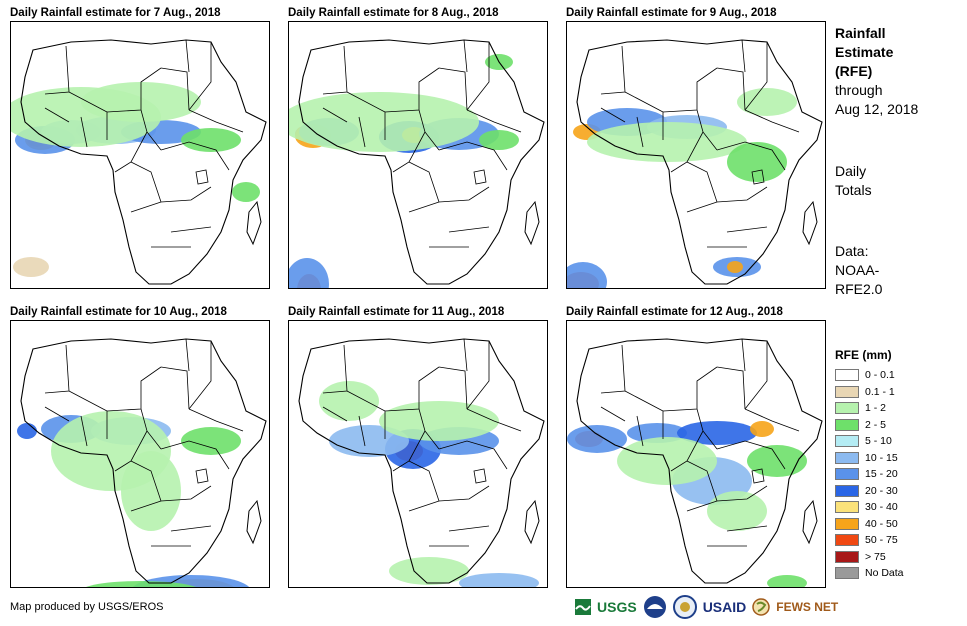 The width and height of the screenshot is (967, 626). I want to click on panel-aug-7: Daily Rainfall estimate for 7 Aug., 2018, so click(140, 147).